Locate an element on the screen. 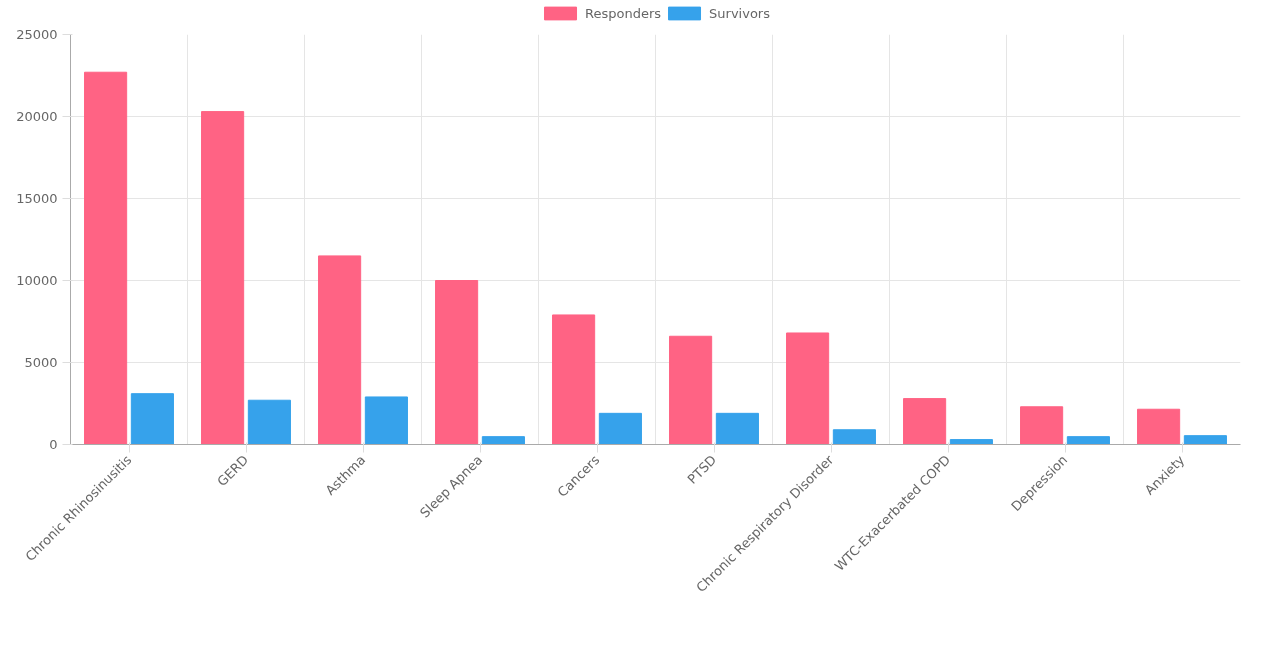  y-tick-label: 20000 is located at coordinates (37, 116).